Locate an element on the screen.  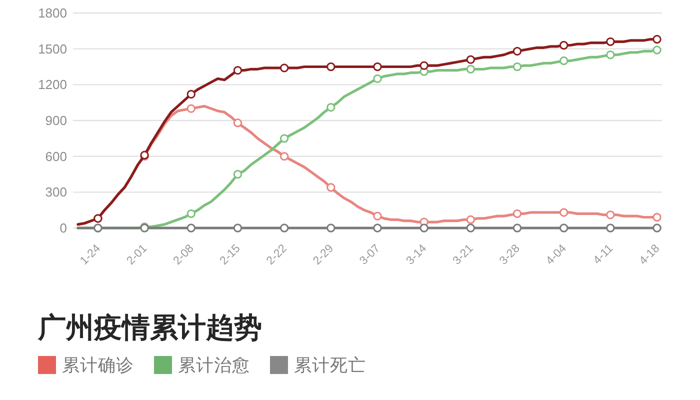
x-tick-label: 3-21 is located at coordinates (463, 255).